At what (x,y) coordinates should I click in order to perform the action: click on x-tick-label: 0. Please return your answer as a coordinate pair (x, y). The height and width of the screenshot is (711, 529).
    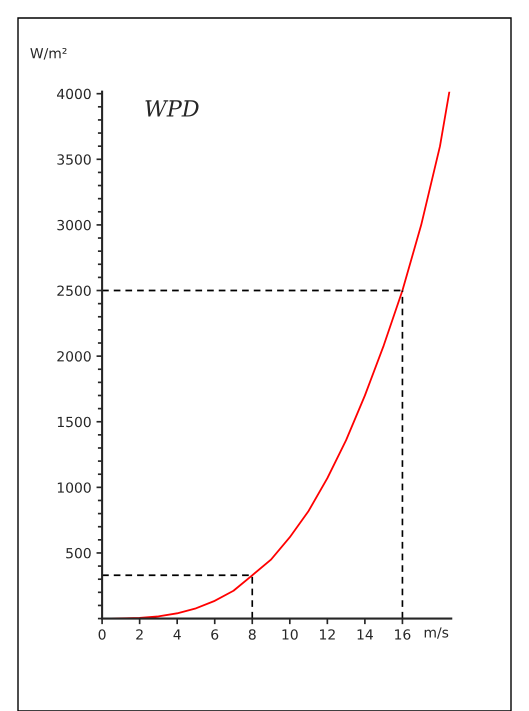
    Looking at the image, I should click on (102, 634).